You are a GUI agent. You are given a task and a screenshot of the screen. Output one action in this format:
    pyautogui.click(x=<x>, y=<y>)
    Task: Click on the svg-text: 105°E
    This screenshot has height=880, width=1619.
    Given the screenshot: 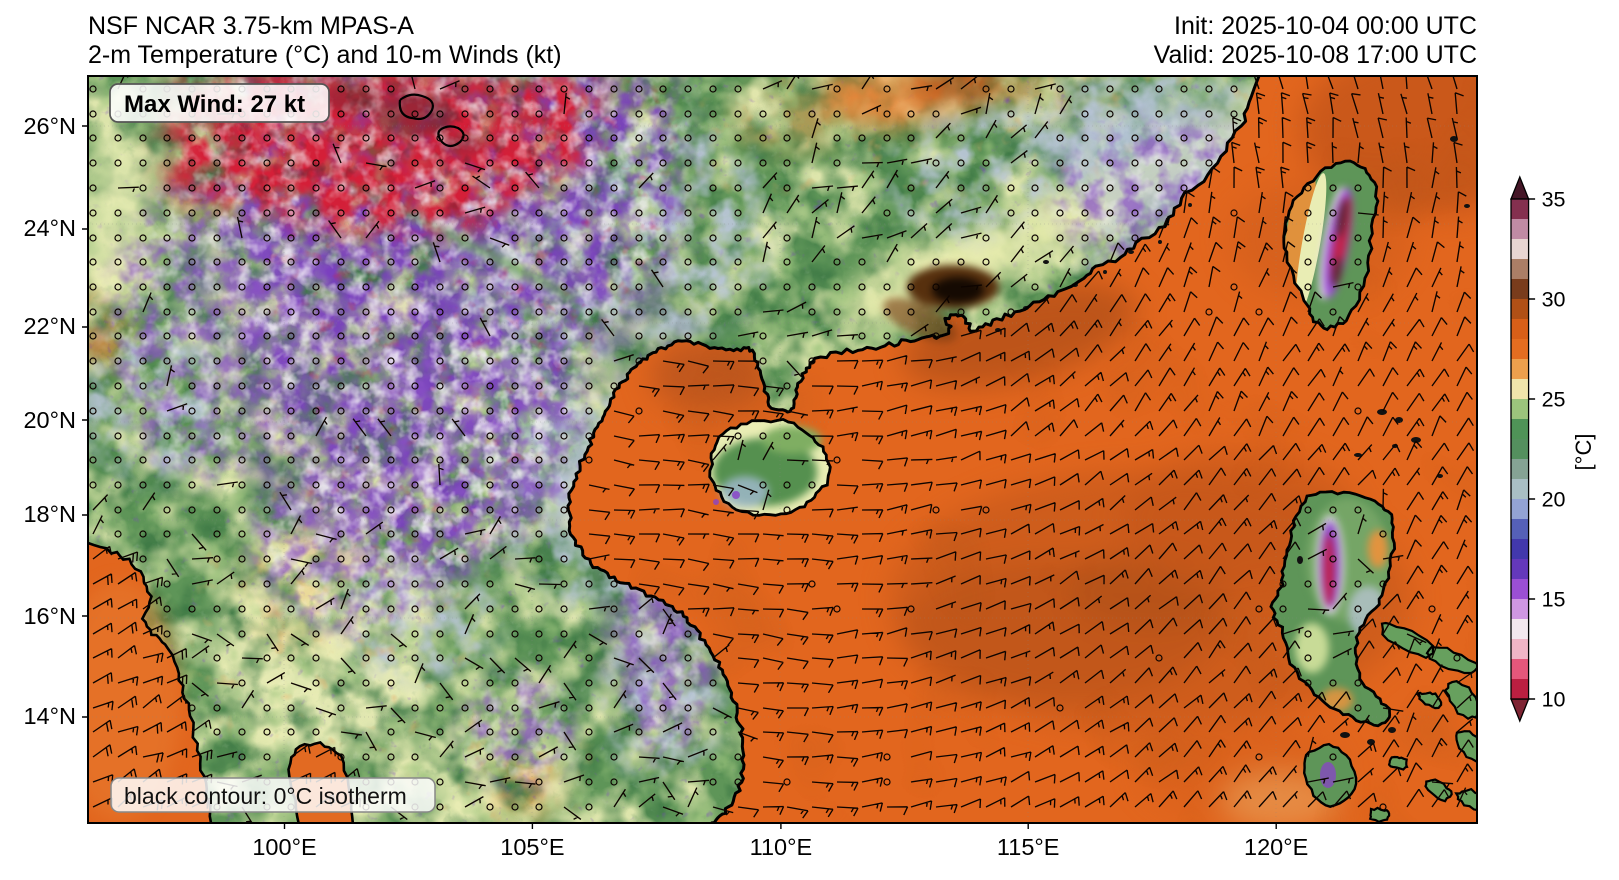 What is the action you would take?
    pyautogui.click(x=532, y=847)
    